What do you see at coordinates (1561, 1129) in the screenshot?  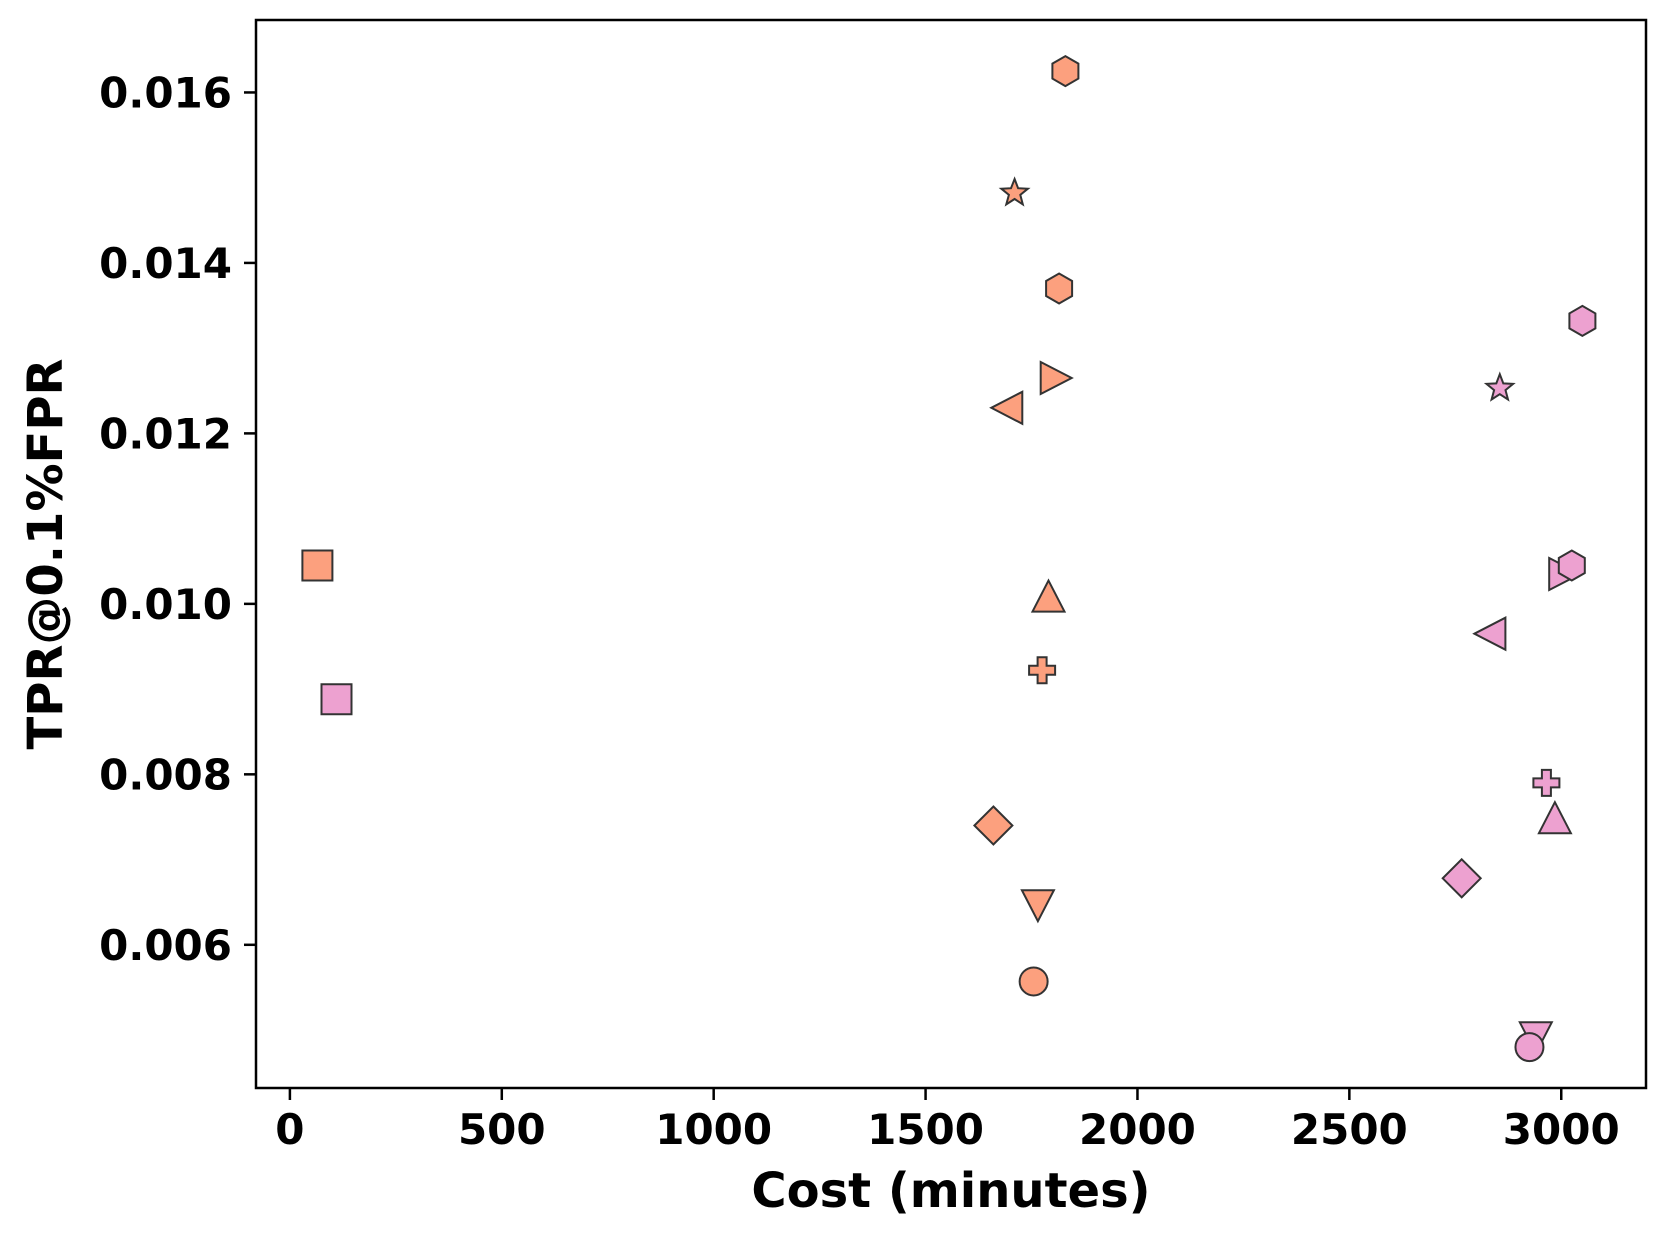 I see `x-tick-label: 3000` at bounding box center [1561, 1129].